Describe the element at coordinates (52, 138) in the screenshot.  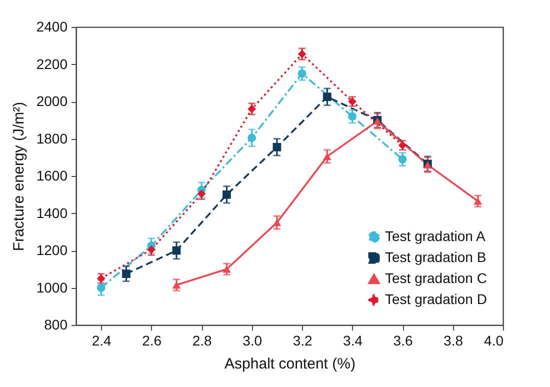
I see `y-tick-label: 1800` at that location.